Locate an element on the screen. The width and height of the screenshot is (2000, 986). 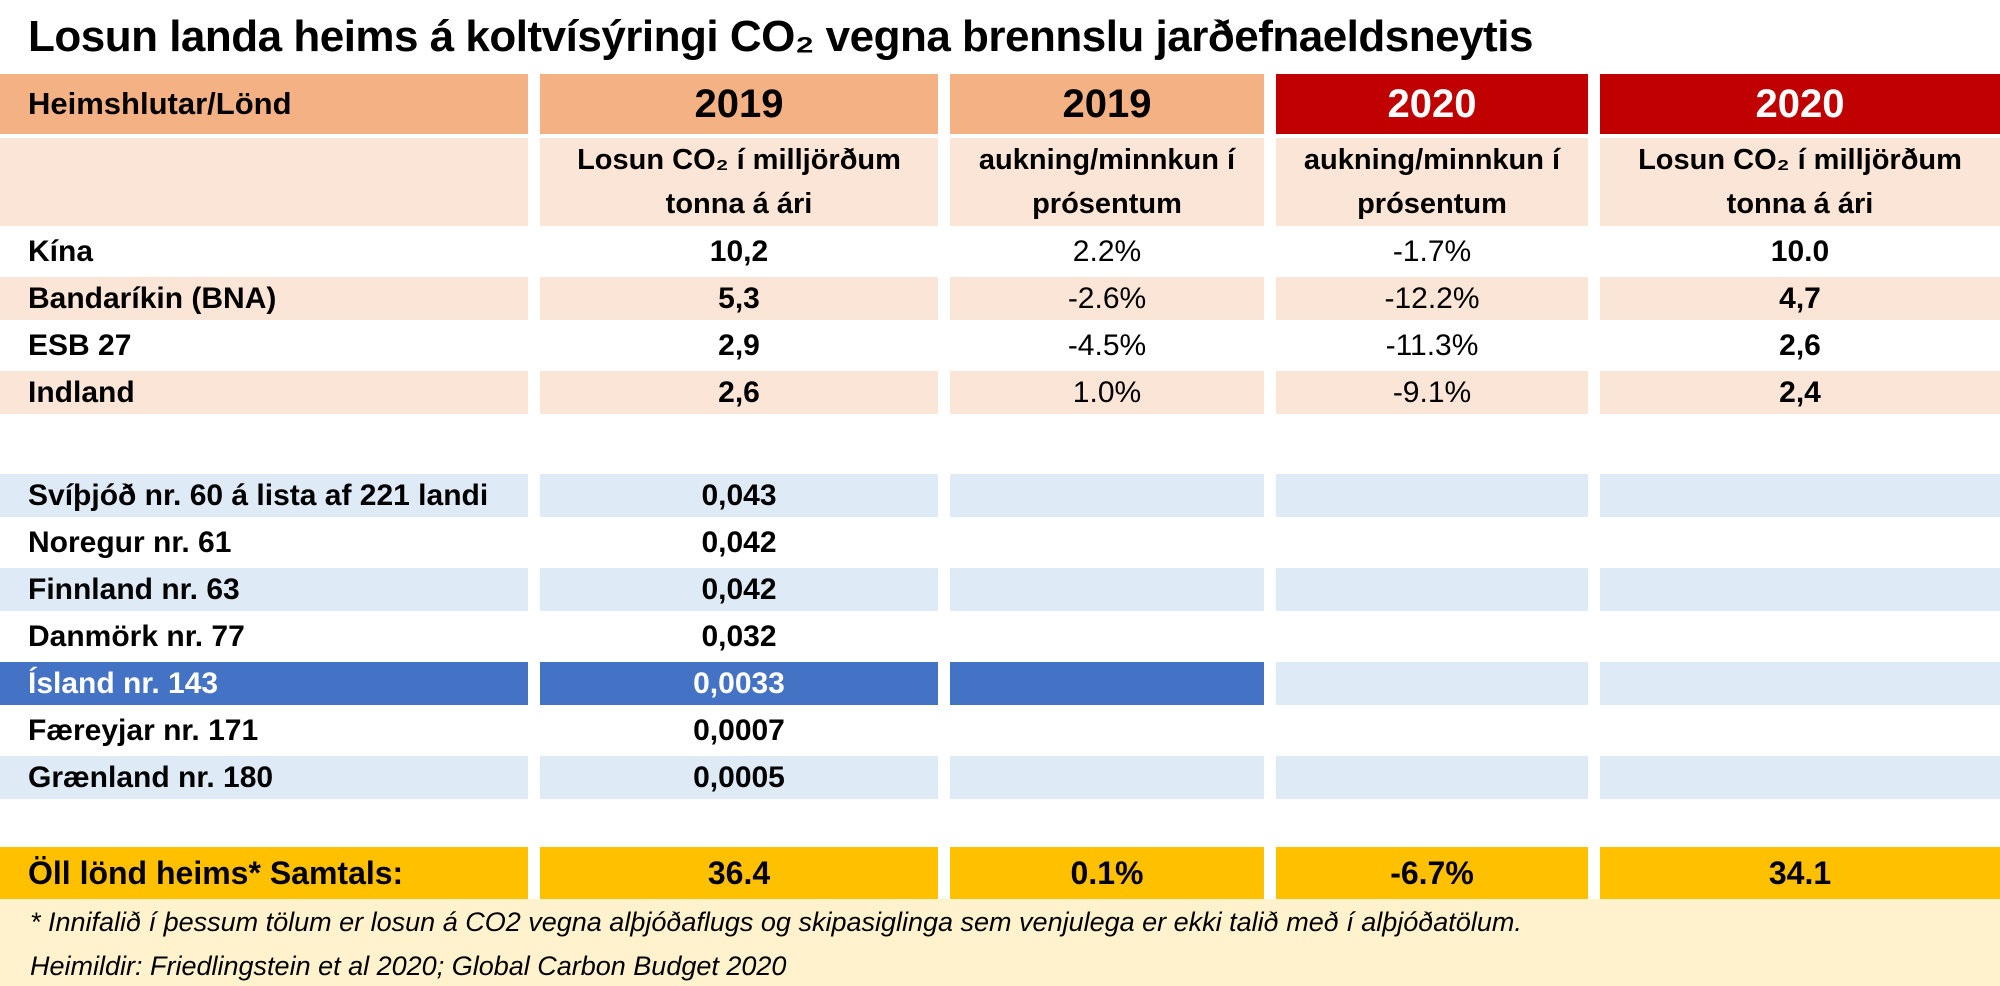
totals-label: Öll lönd heims* Samtals: is located at coordinates (264, 873).